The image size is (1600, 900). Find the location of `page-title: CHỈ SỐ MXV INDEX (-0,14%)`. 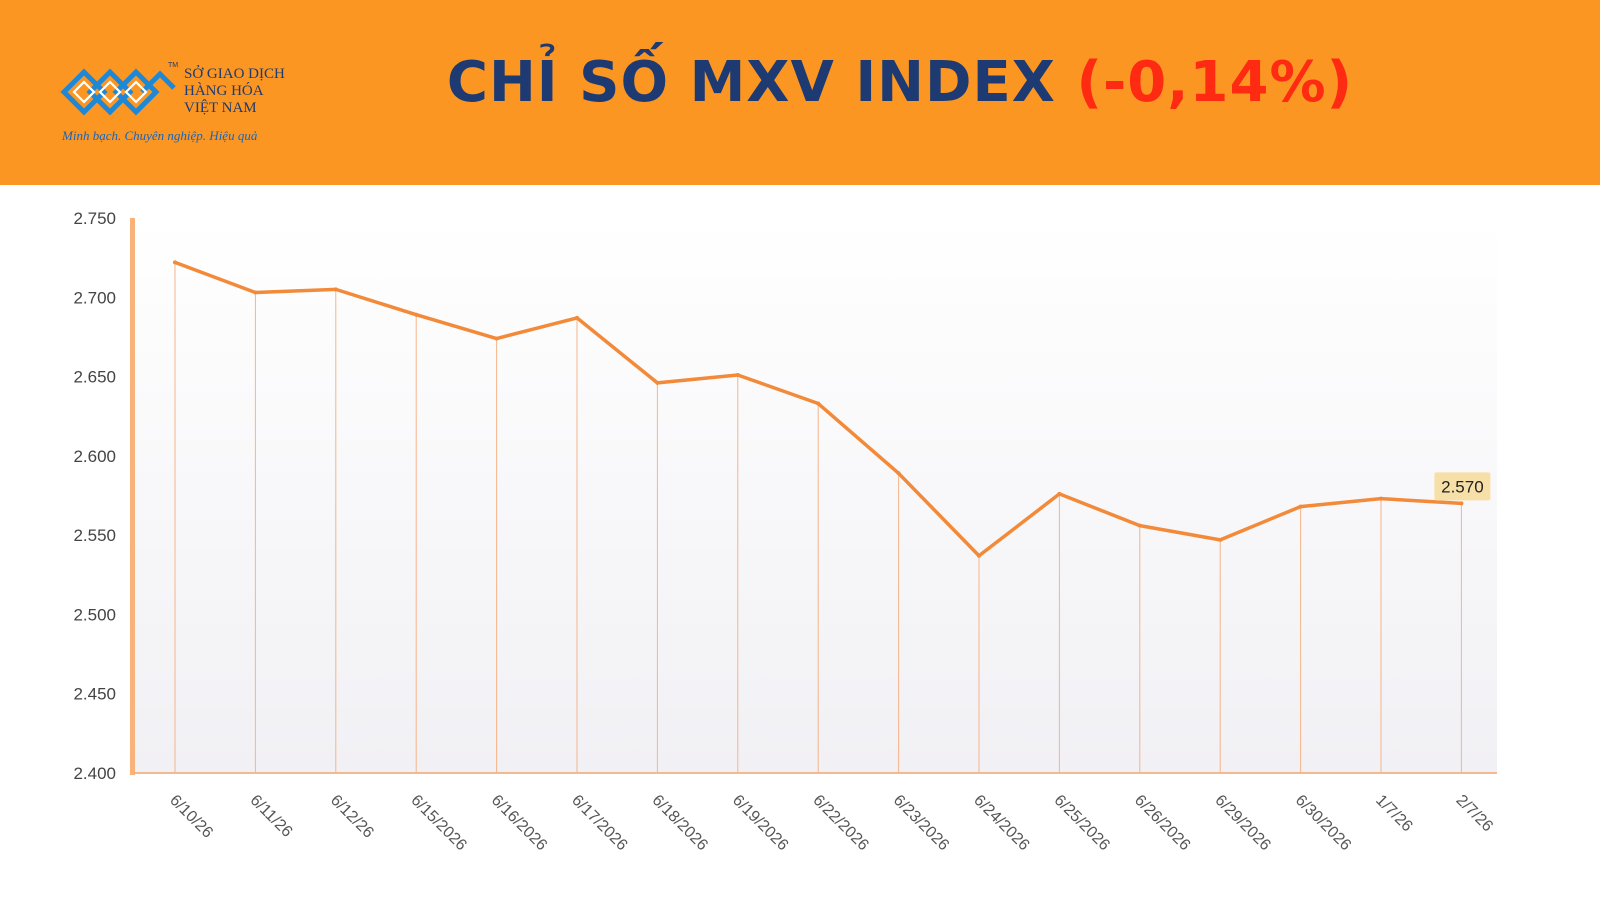

page-title: CHỈ SỐ MXV INDEX (-0,14%) is located at coordinates (800, 82).